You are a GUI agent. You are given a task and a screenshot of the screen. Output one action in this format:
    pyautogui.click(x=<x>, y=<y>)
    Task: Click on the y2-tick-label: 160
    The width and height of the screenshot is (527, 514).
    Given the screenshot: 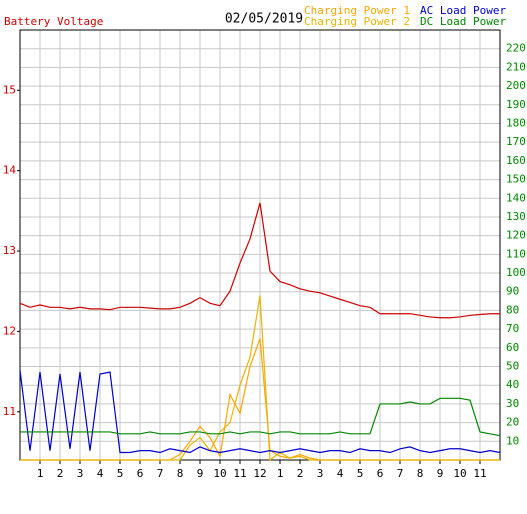 What is the action you would take?
    pyautogui.click(x=516, y=160)
    